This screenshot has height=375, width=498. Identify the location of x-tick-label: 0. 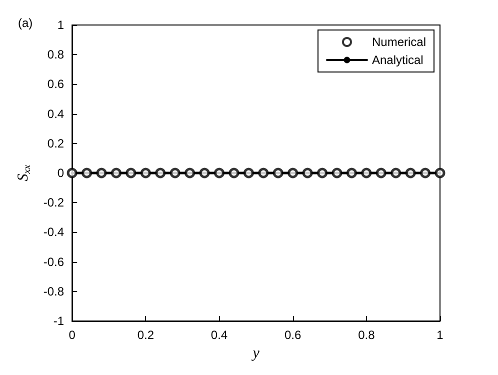
(72, 335).